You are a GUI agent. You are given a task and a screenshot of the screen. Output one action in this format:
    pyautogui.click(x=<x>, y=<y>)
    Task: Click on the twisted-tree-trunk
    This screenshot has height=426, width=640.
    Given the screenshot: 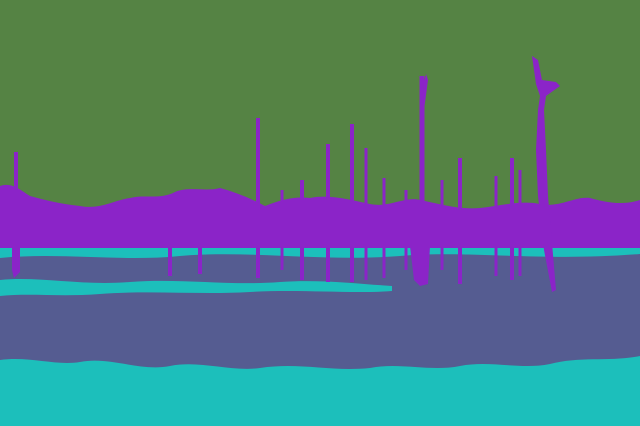 What is the action you would take?
    pyautogui.click(x=546, y=174)
    